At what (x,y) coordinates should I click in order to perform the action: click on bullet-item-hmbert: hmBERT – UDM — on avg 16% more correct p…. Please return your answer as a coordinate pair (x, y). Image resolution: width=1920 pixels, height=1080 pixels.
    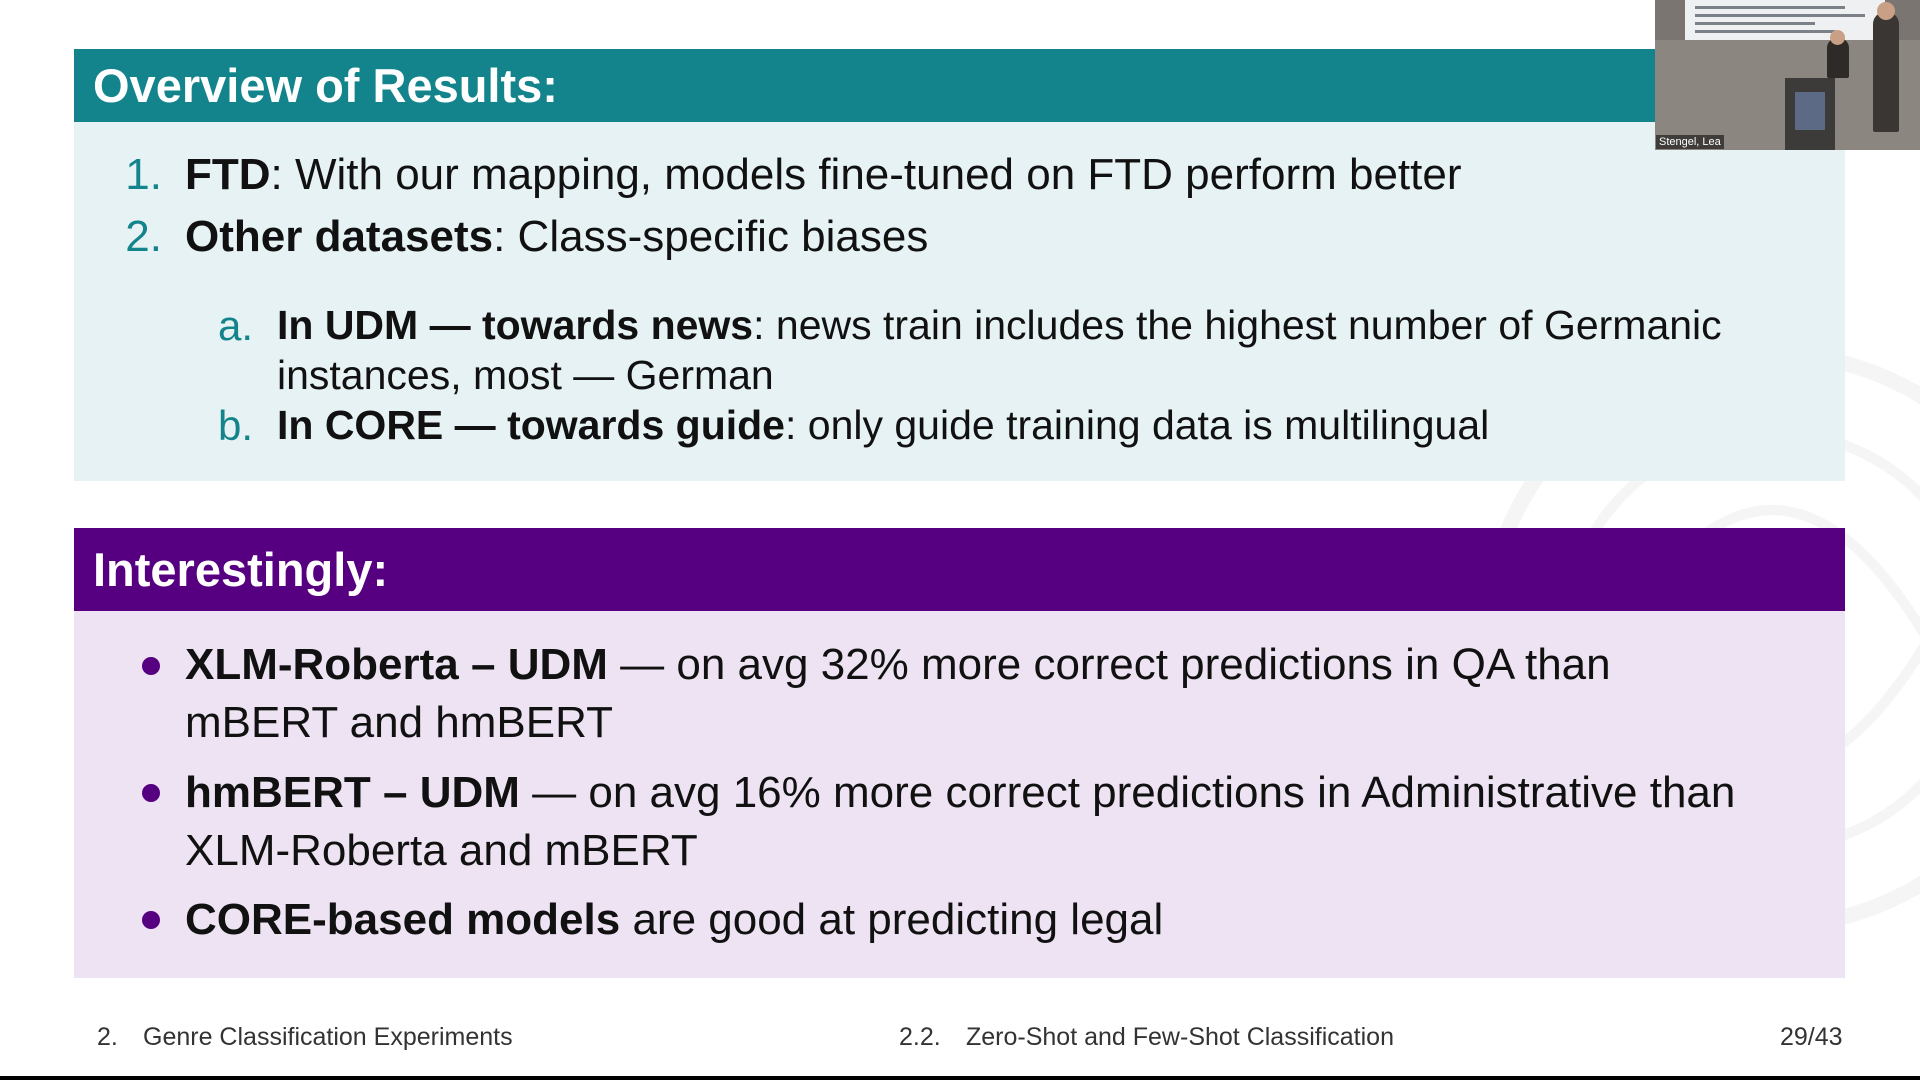
    Looking at the image, I should click on (960, 793).